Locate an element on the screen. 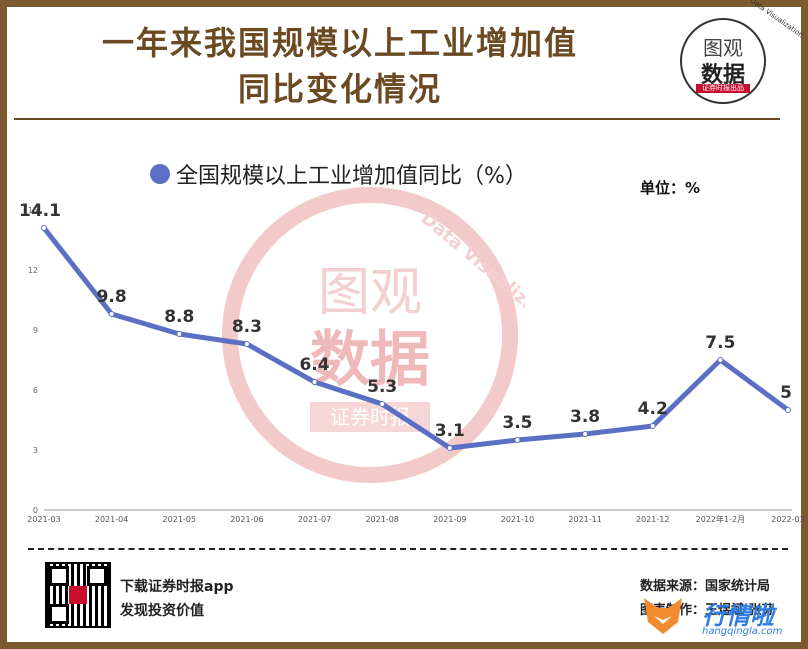 This screenshot has width=808, height=649. title-line-1: 一年来我国规模以上工业增加值 is located at coordinates (339, 43).